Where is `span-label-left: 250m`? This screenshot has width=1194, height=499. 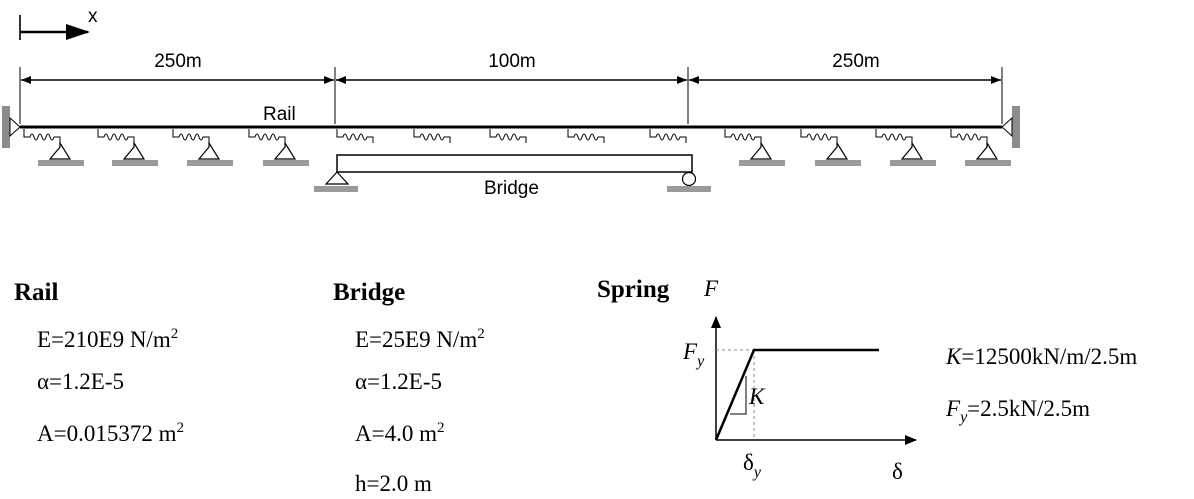 span-label-left: 250m is located at coordinates (178, 61).